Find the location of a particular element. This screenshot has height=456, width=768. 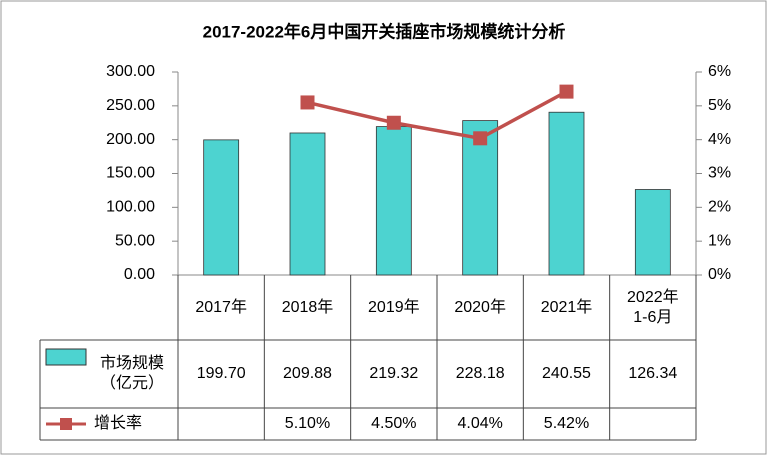

data-label: 4.04% is located at coordinates (480, 423).